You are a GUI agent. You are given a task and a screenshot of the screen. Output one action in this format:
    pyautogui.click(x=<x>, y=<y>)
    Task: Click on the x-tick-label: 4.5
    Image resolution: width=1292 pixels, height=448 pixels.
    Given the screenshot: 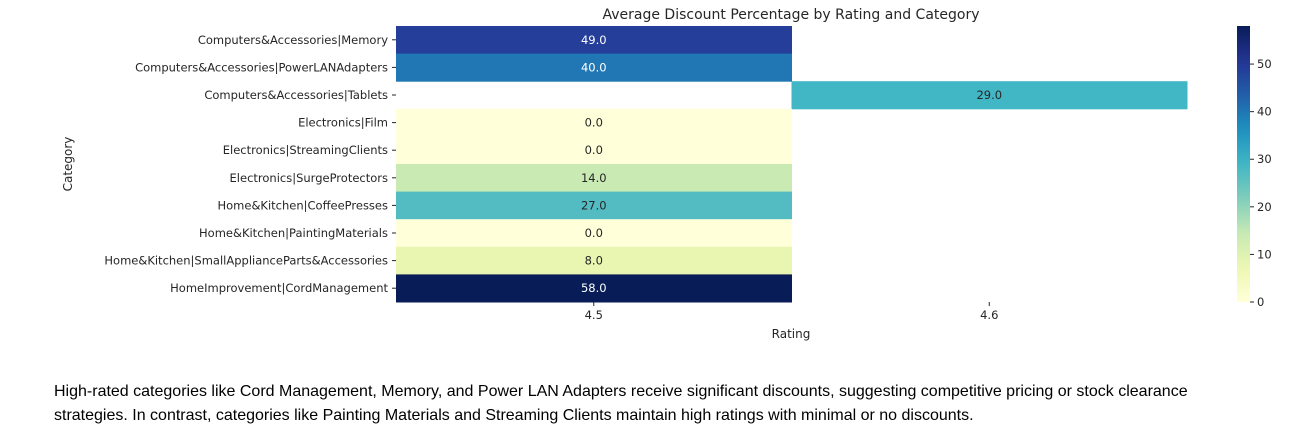 What is the action you would take?
    pyautogui.click(x=594, y=315)
    